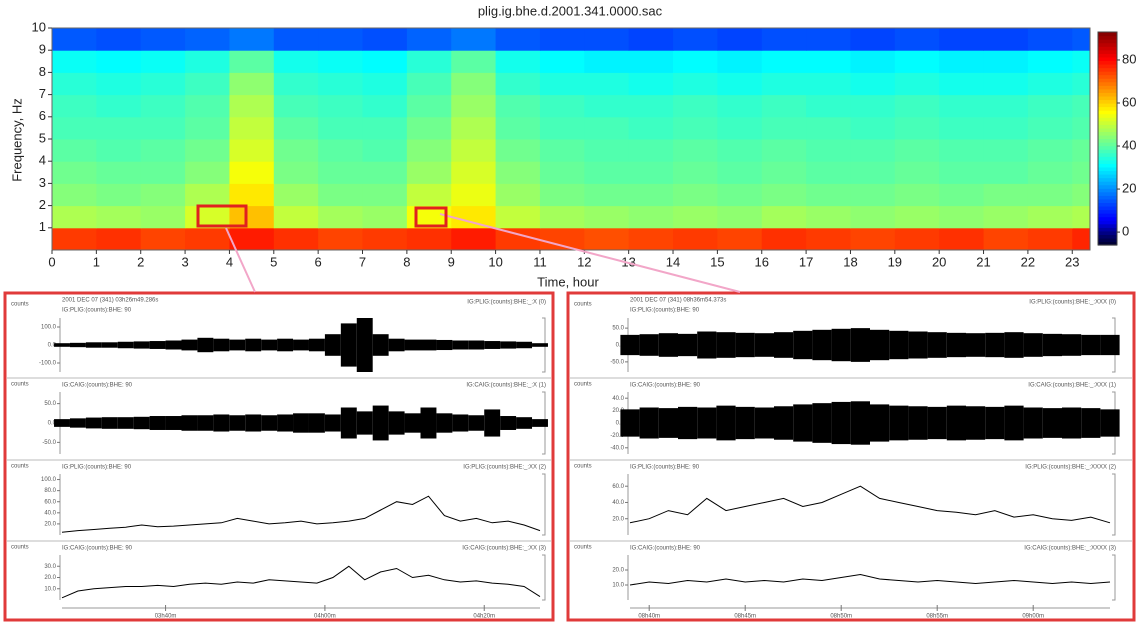 The width and height of the screenshot is (1140, 625). What do you see at coordinates (1129, 144) in the screenshot?
I see `colorbar-tick-label: 40` at bounding box center [1129, 144].